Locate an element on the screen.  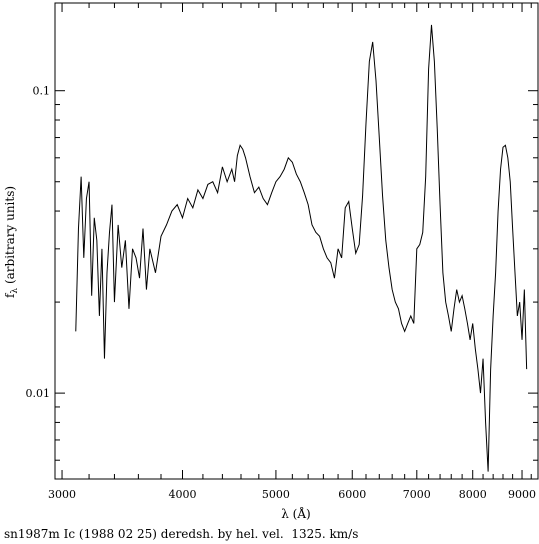
x-tick-label: 4000 is located at coordinates (182, 494).